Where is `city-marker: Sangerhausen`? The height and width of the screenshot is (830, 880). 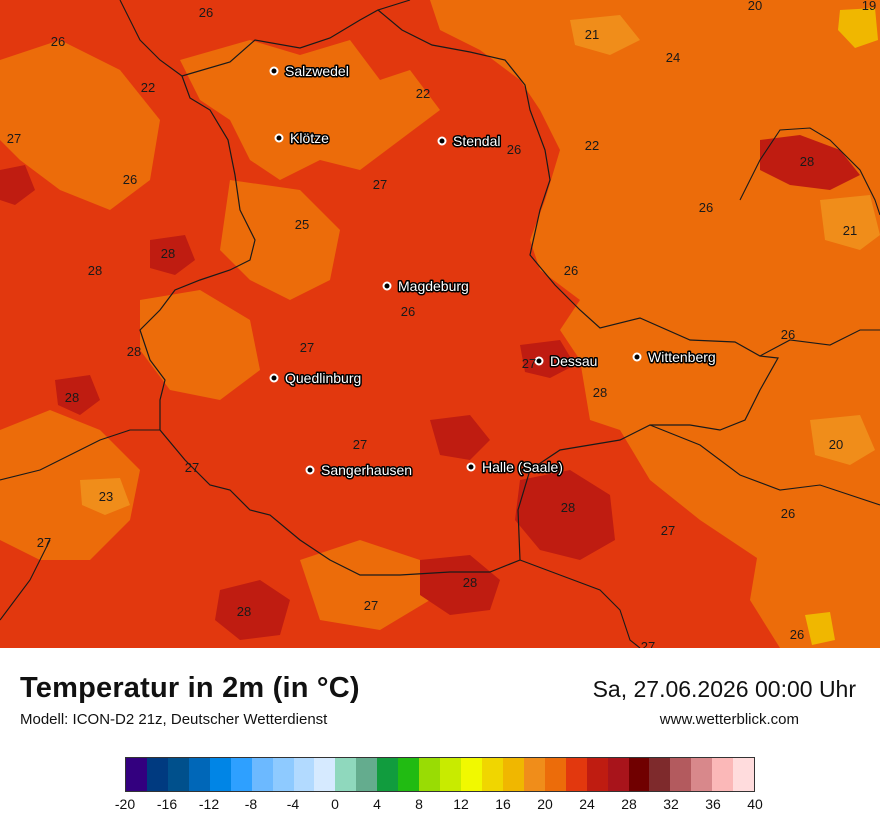
city-marker: Sangerhausen is located at coordinates (359, 470).